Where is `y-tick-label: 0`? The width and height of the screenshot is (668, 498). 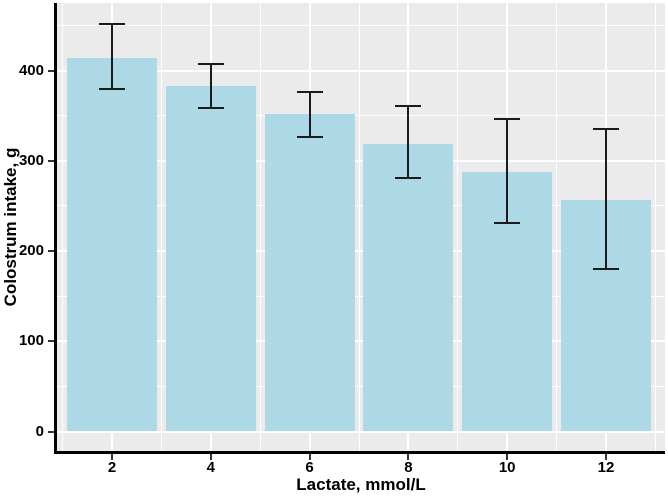
y-tick-label: 0 is located at coordinates (39, 431).